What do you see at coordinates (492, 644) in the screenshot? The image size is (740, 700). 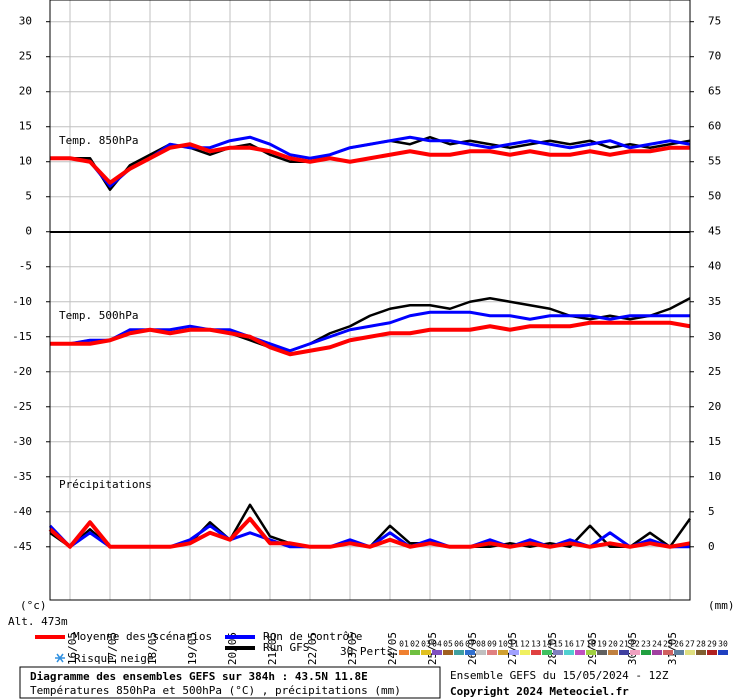 I see `perturbation-label: 09` at bounding box center [492, 644].